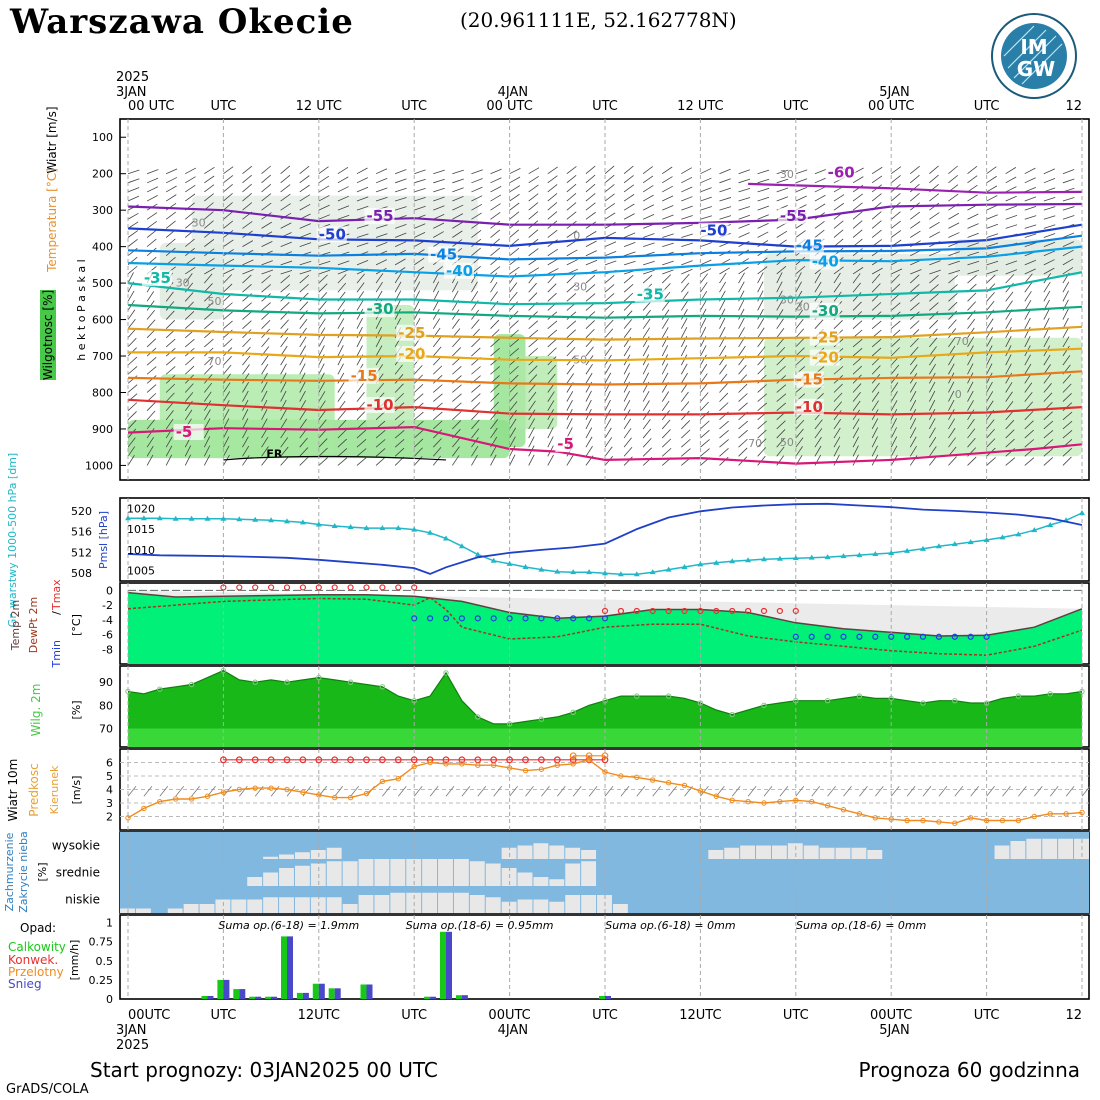 The height and width of the screenshot is (1100, 1100). Describe the element at coordinates (605, 106) in the screenshot. I see `time-label-top: UTC` at that location.